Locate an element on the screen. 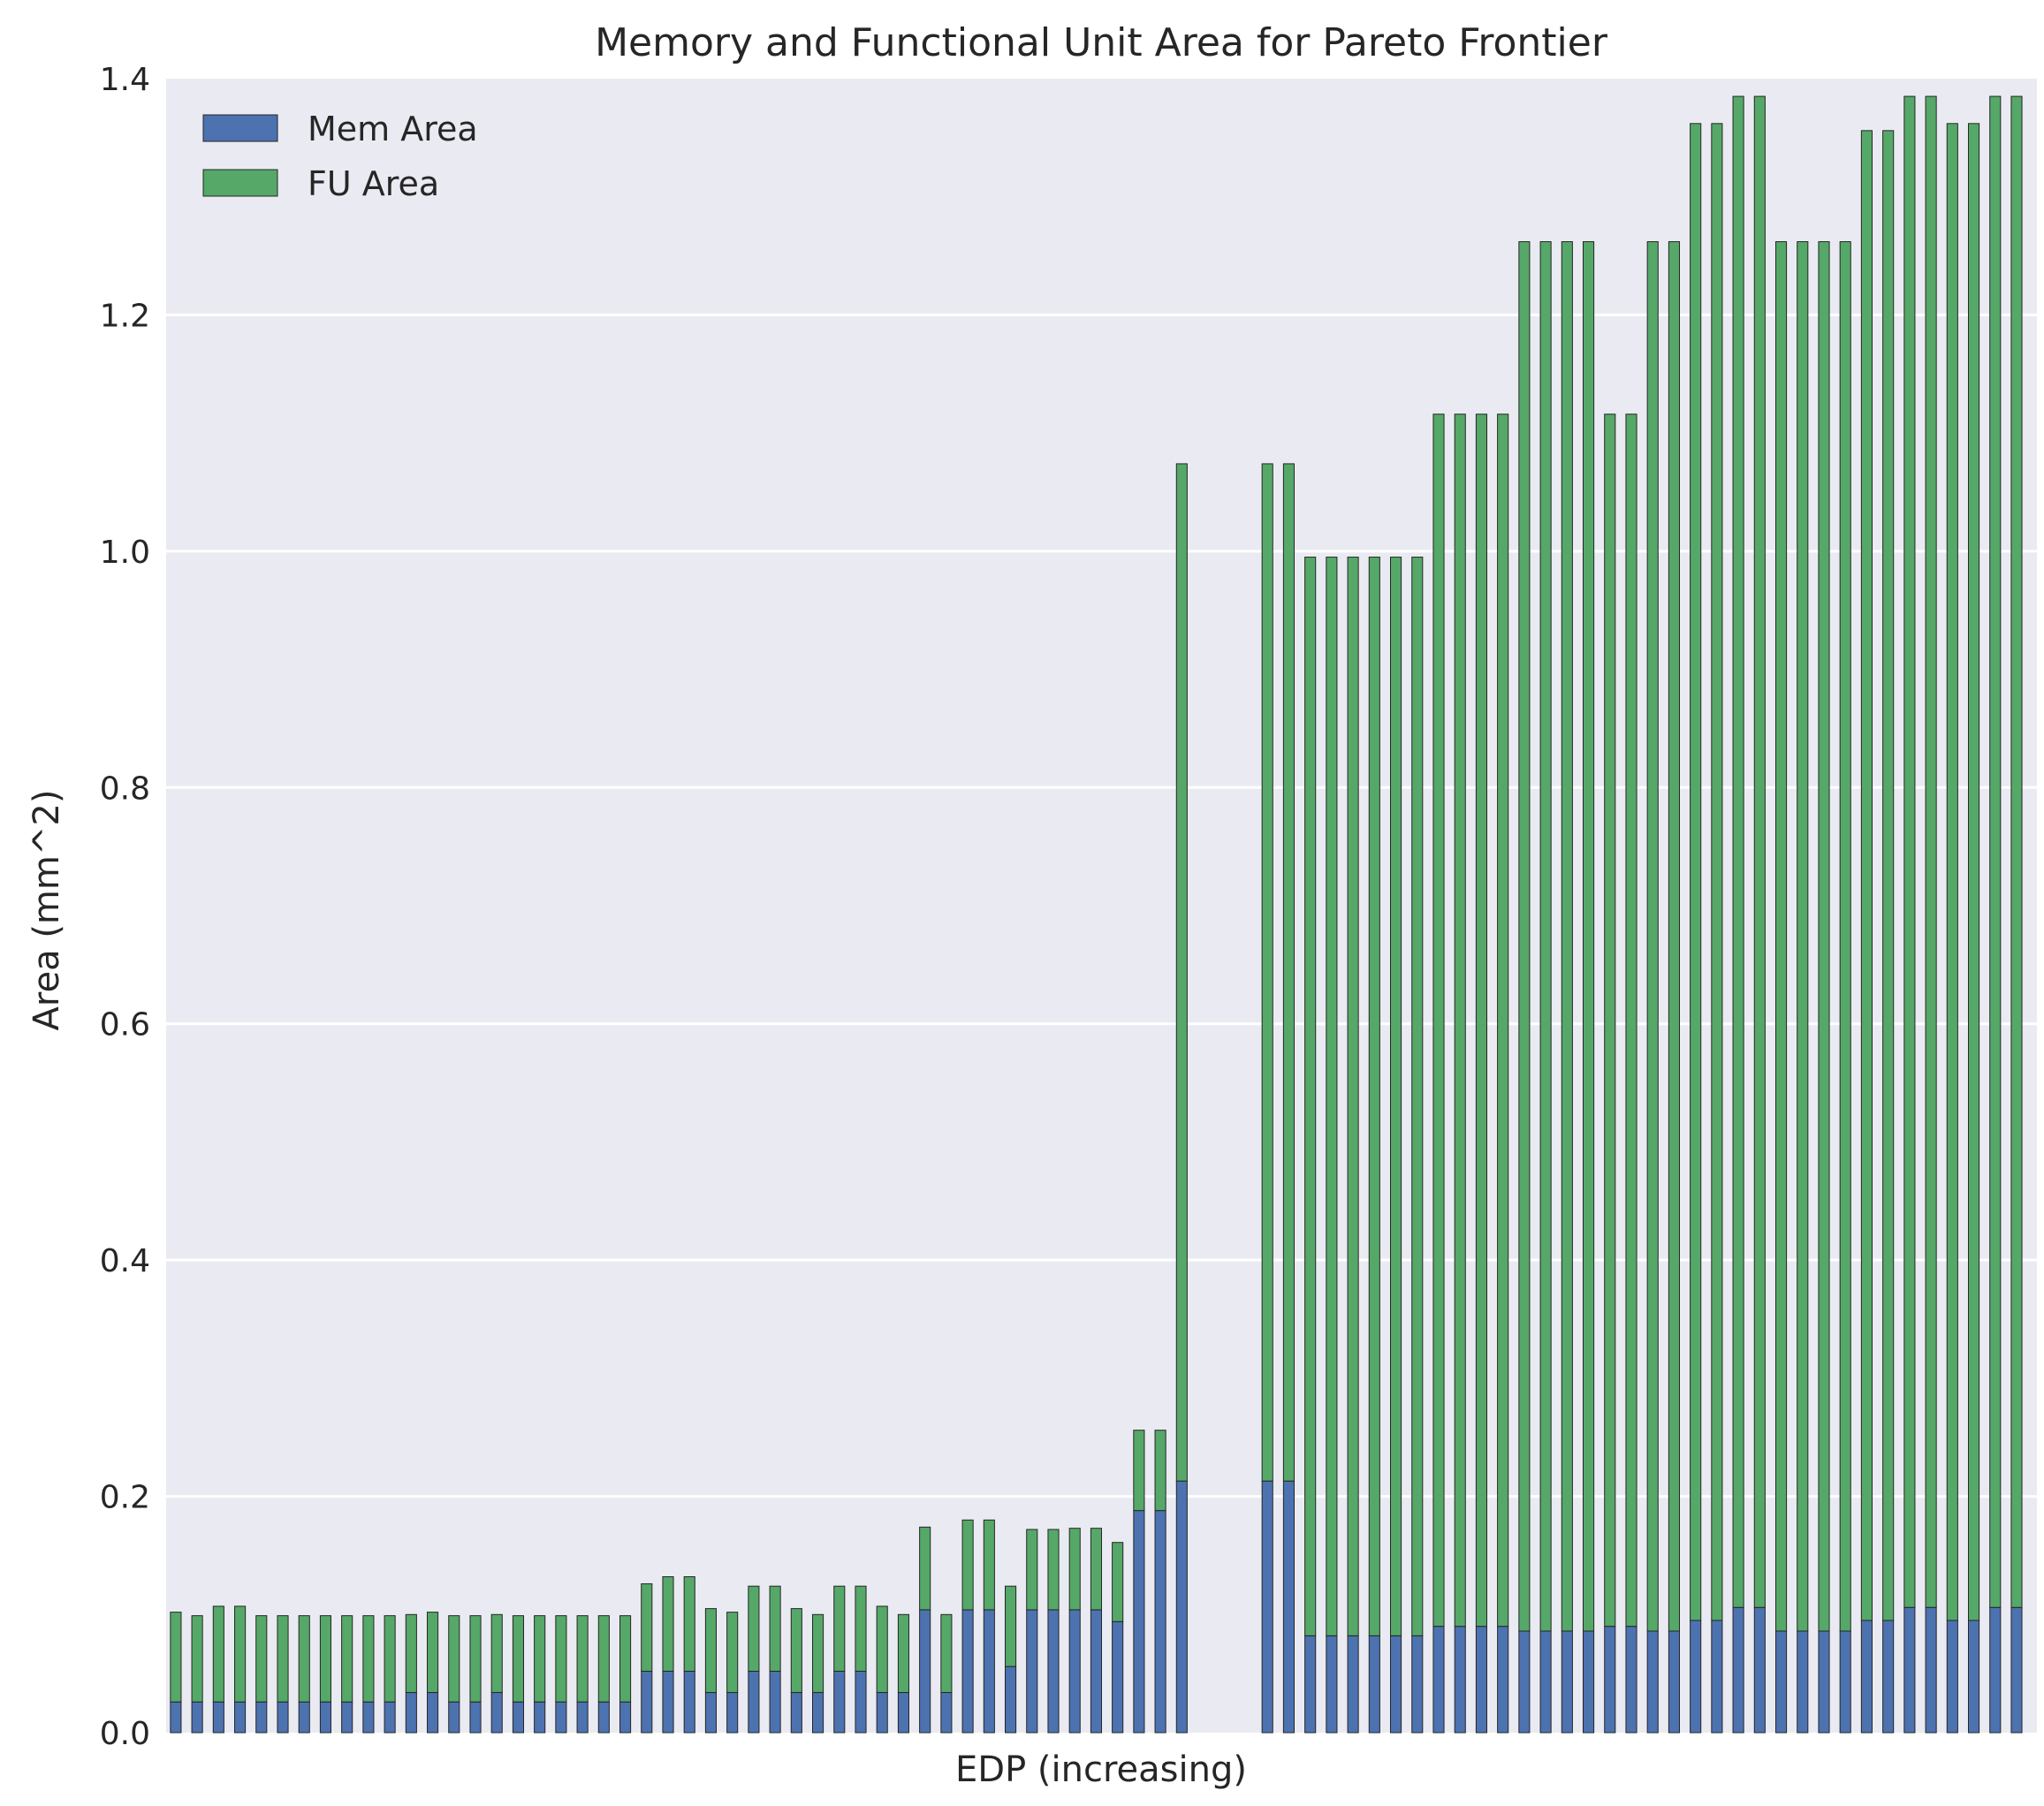 The height and width of the screenshot is (1806, 2044). legend-swatch-fu is located at coordinates (240, 183).